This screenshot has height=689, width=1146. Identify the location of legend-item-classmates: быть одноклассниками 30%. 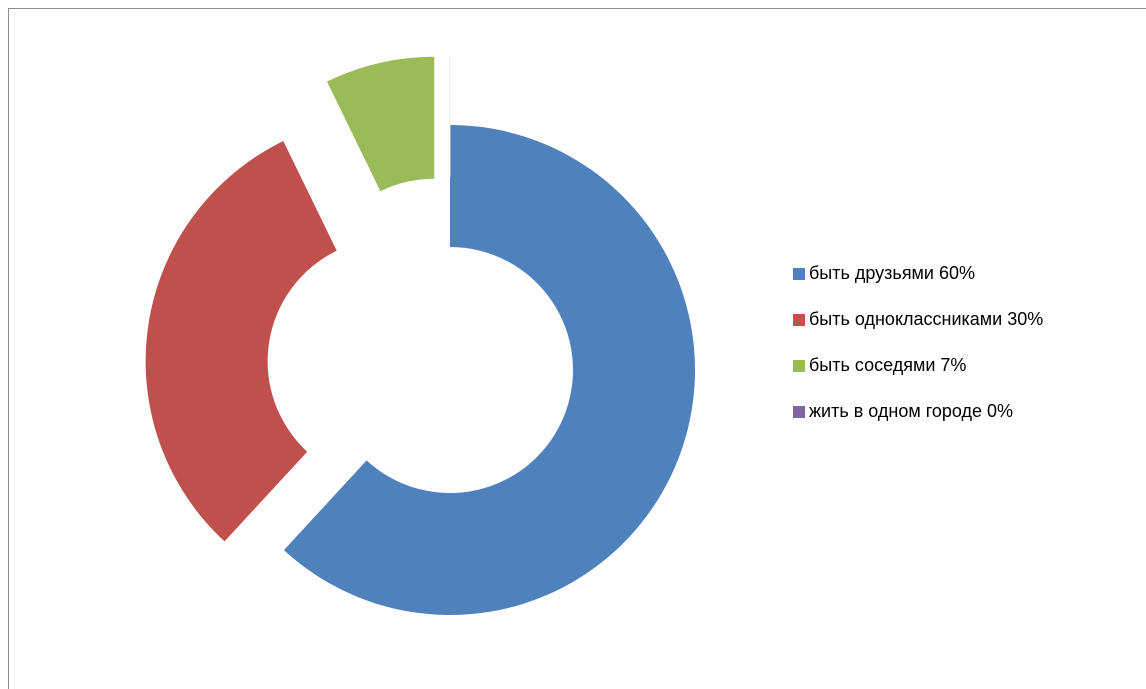
(918, 319).